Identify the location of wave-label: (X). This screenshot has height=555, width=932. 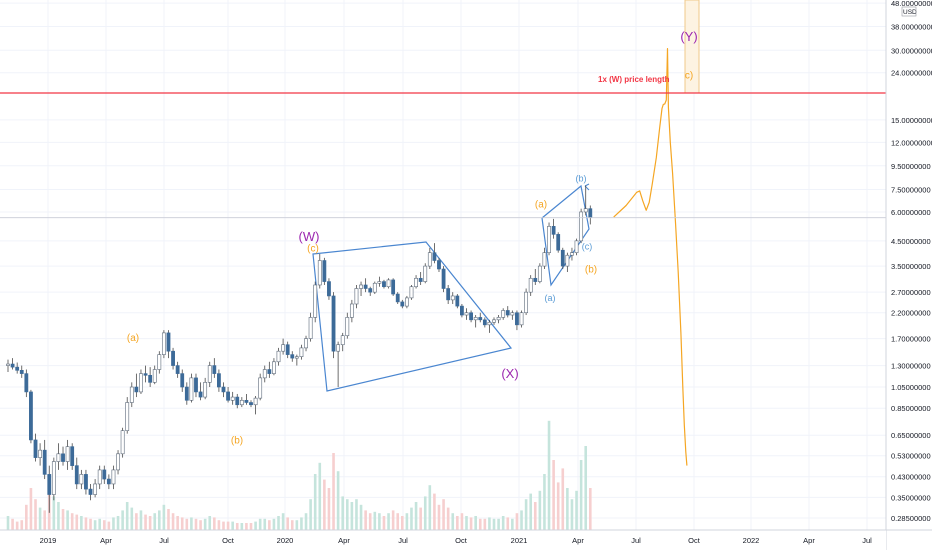
(509, 373).